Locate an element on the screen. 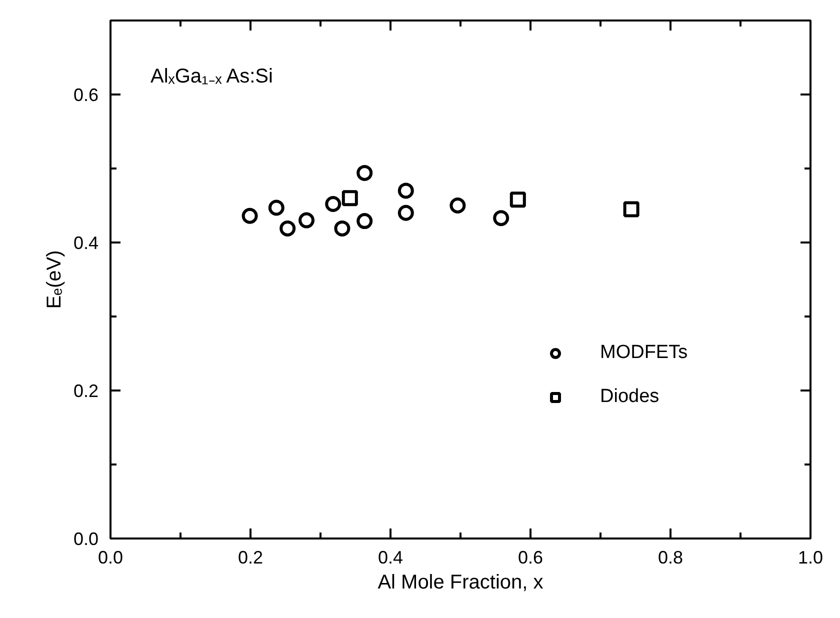 The width and height of the screenshot is (840, 618). y-axis-title: Eₑ(eV) is located at coordinates (54, 279).